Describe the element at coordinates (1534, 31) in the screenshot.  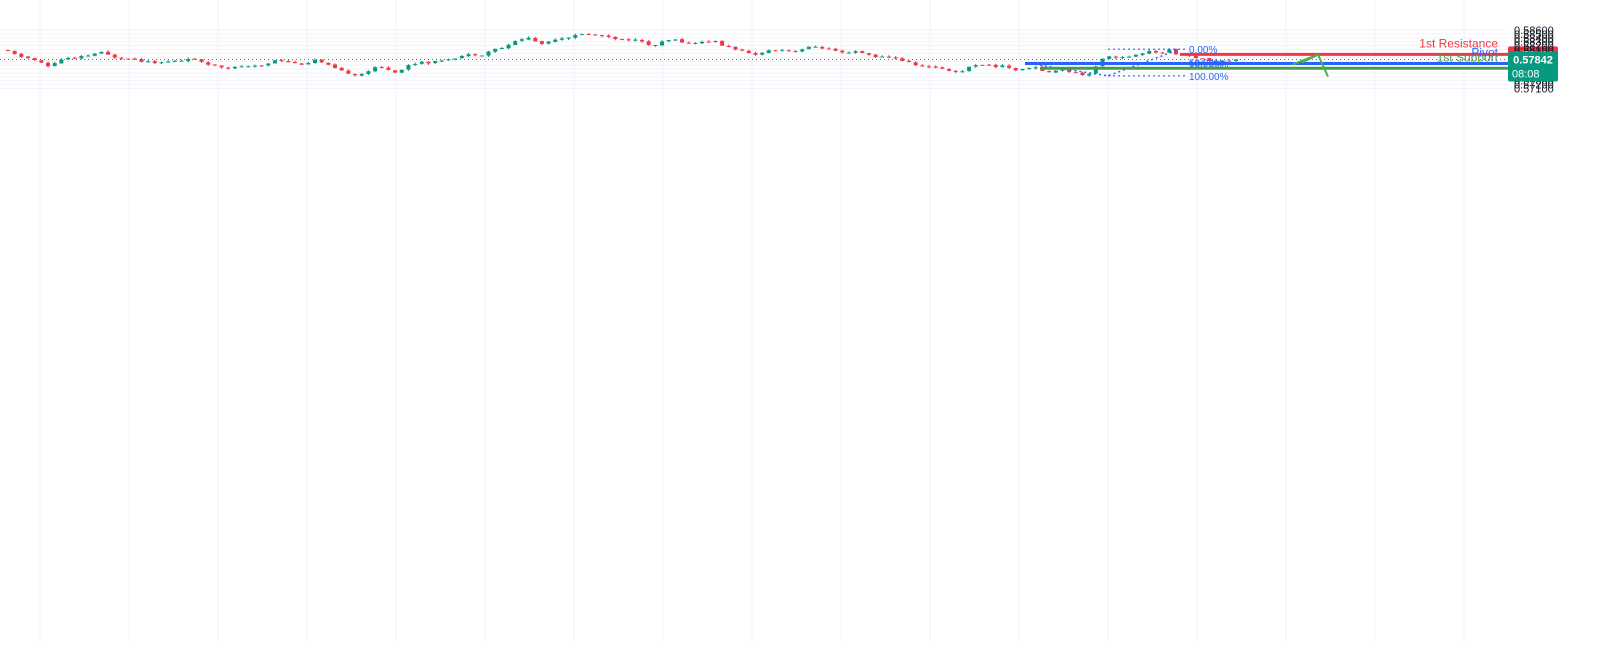
I see `price-tick-label: 0.58600` at that location.